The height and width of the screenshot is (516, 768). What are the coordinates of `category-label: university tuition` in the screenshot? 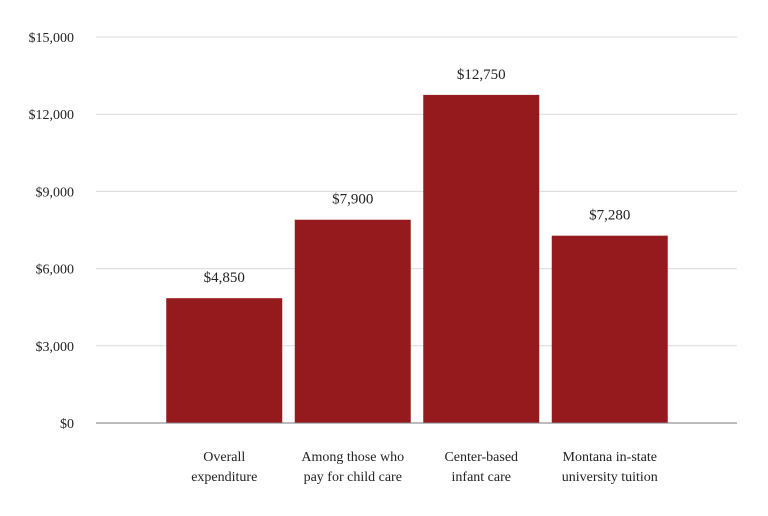 It's located at (610, 477).